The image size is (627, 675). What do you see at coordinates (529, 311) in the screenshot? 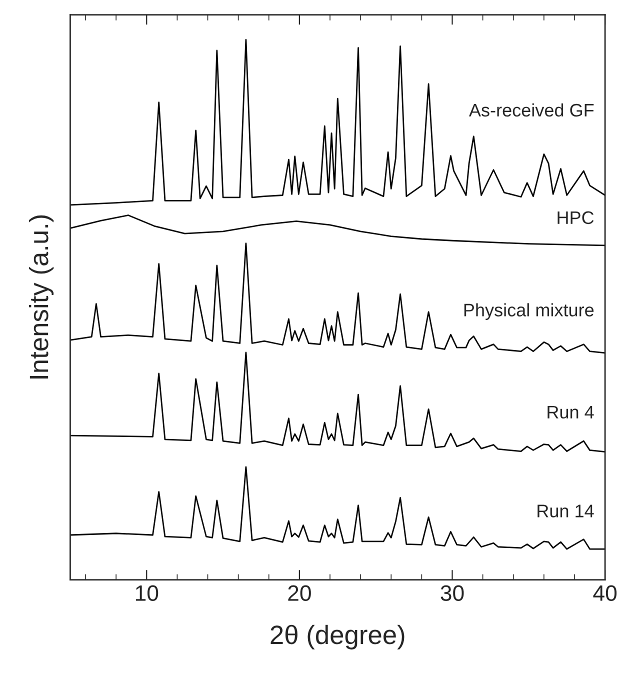
I see `series-label: Physical mixture` at bounding box center [529, 311].